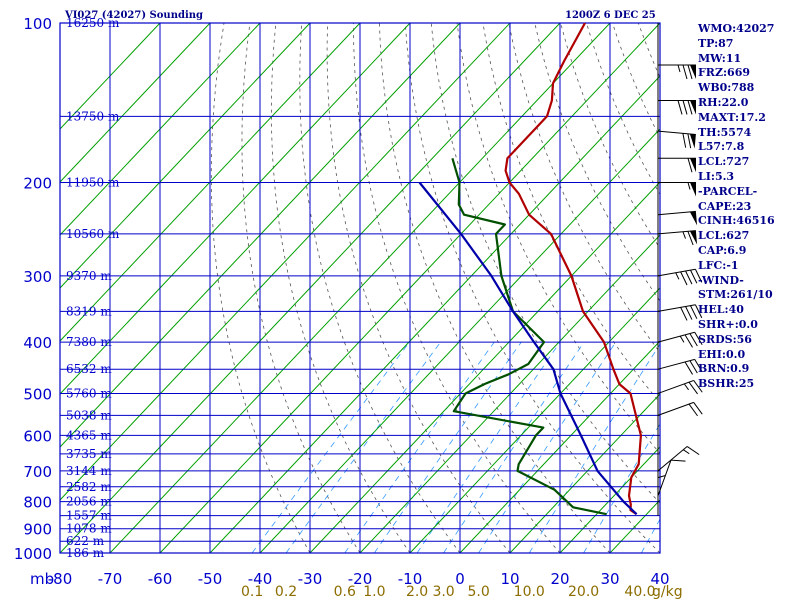 This screenshot has height=600, width=800. Describe the element at coordinates (723, 102) in the screenshot. I see `stat-item: RH:22.0` at that location.